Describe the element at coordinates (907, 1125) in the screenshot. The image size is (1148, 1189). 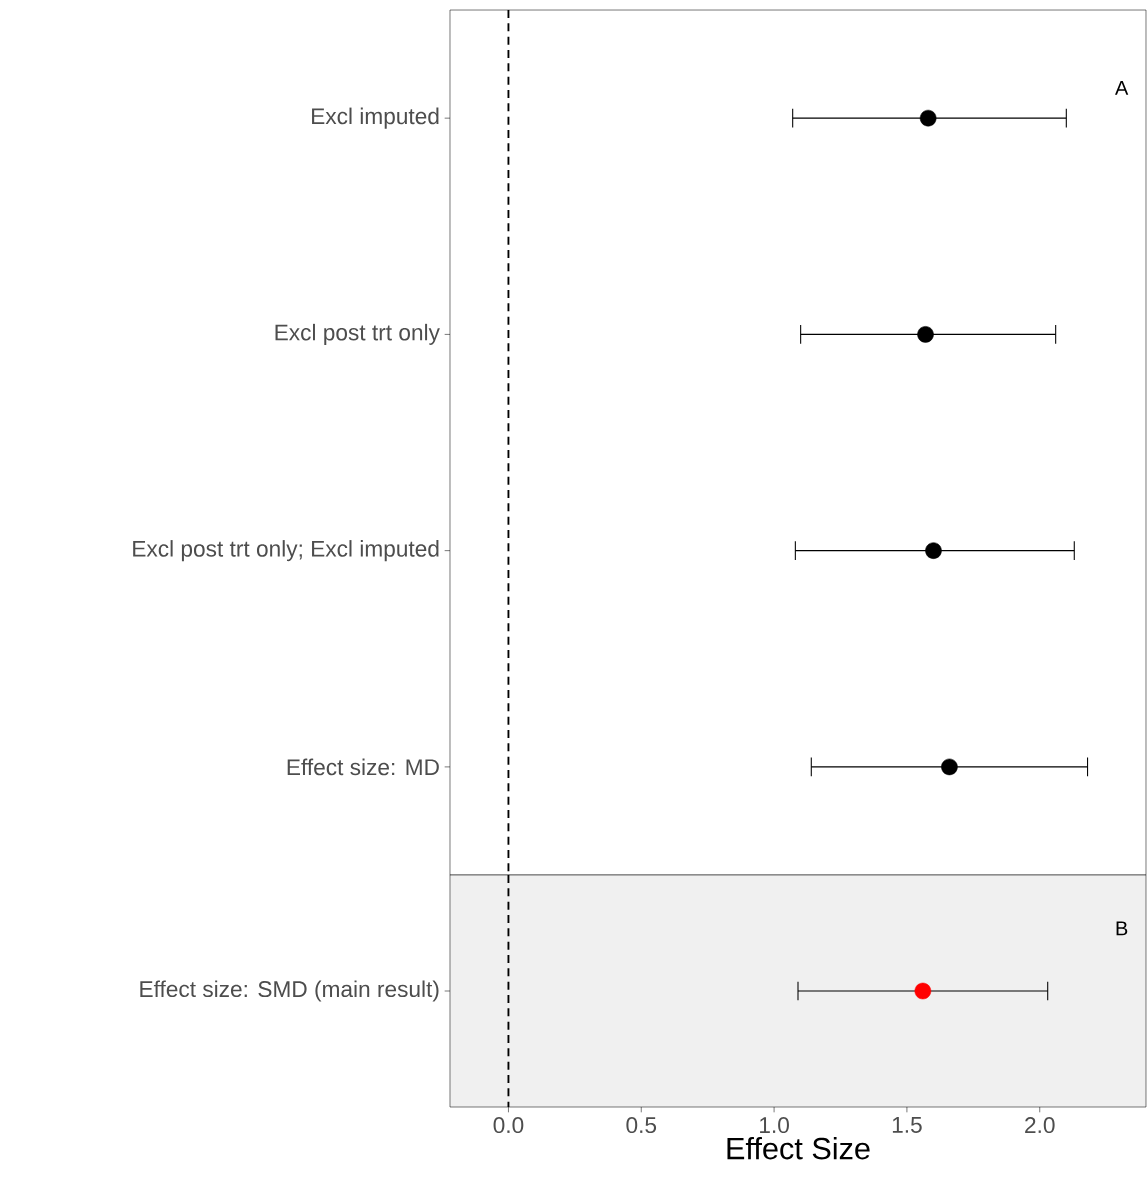
I see `x-tick-label: 1.5` at that location.